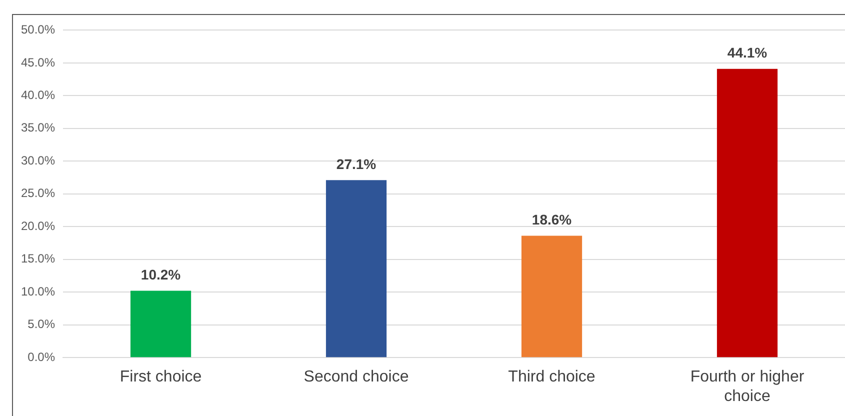  What do you see at coordinates (161, 377) in the screenshot?
I see `x-tick-label: First choice` at bounding box center [161, 377].